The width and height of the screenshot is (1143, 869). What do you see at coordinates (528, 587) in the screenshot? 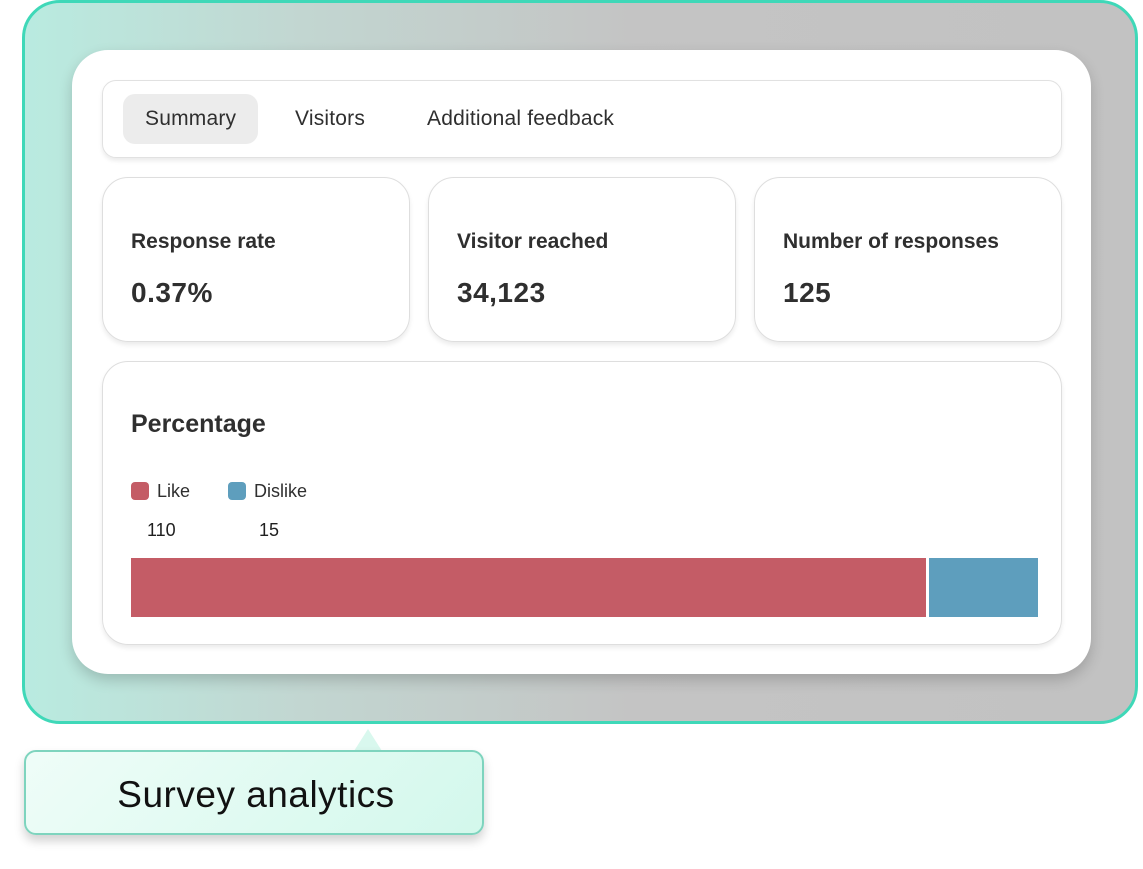
I see `bar-segment-like` at bounding box center [528, 587].